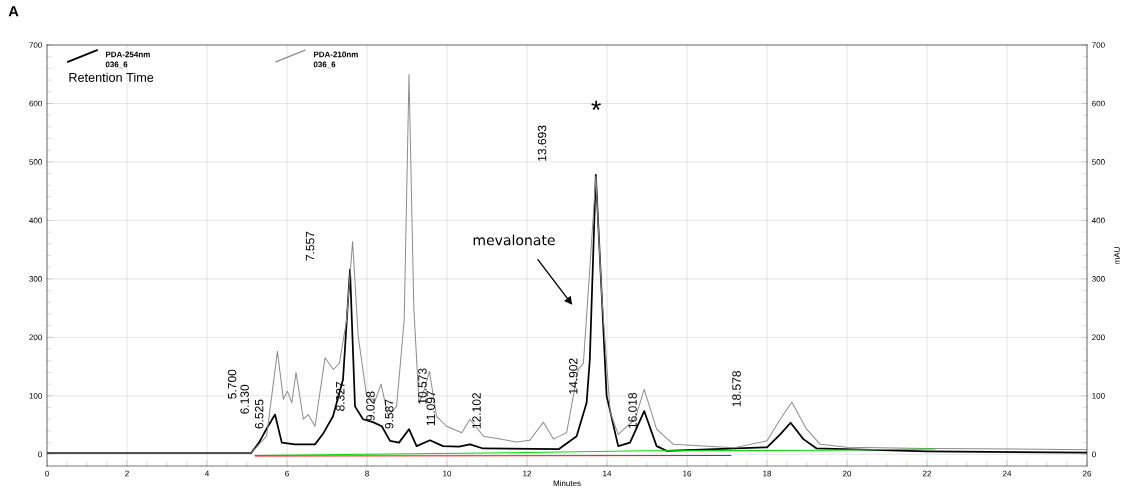 Image resolution: width=1132 pixels, height=501 pixels. What do you see at coordinates (310, 246) in the screenshot?
I see `annotation: 7.557` at bounding box center [310, 246].